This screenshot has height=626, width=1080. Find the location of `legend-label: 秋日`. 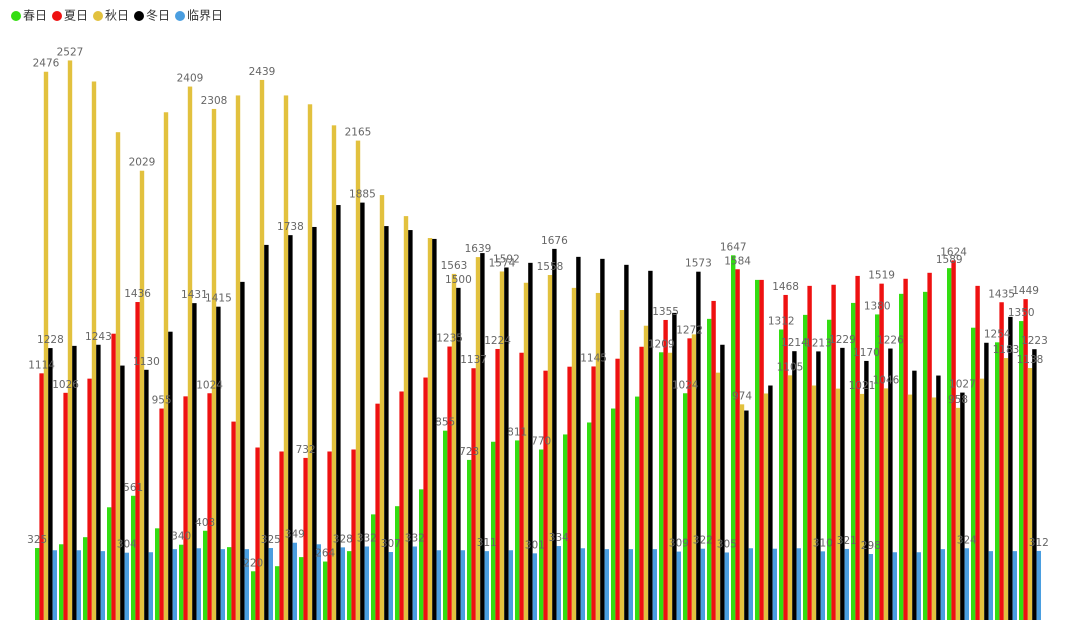

legend-label: 秋日 is located at coordinates (117, 16).